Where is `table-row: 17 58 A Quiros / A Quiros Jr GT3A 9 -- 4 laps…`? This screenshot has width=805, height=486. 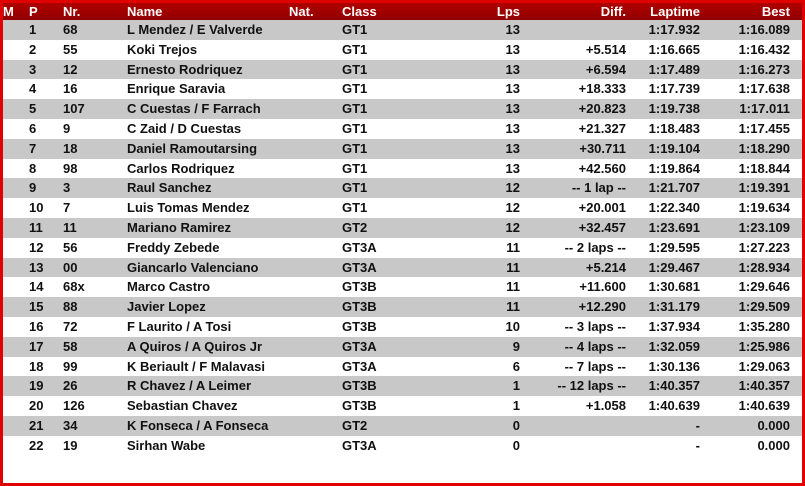
table-row: 17 58 A Quiros / A Quiros Jr GT3A 9 -- 4 laps… is located at coordinates (402, 346).